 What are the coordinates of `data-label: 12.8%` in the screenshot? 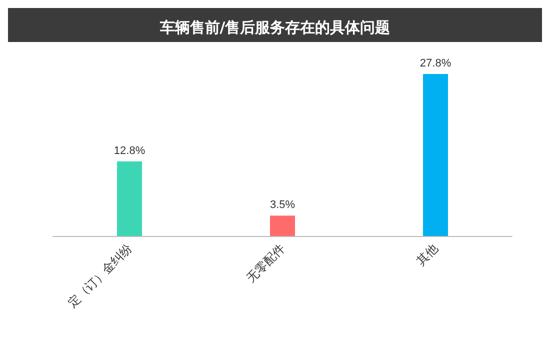 It's located at (130, 150).